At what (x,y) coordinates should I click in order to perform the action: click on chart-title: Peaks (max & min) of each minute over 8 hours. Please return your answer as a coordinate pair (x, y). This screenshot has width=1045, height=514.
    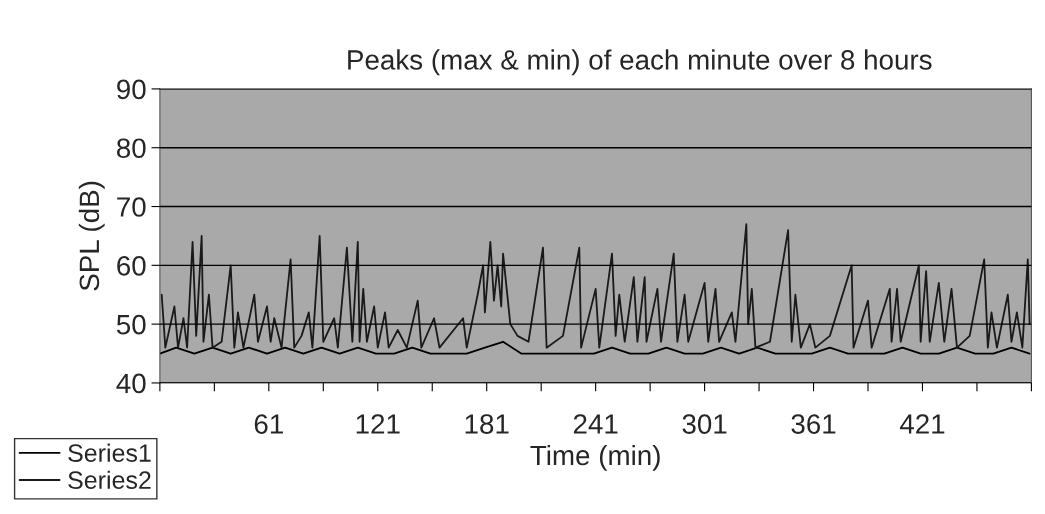
    Looking at the image, I should click on (640, 62).